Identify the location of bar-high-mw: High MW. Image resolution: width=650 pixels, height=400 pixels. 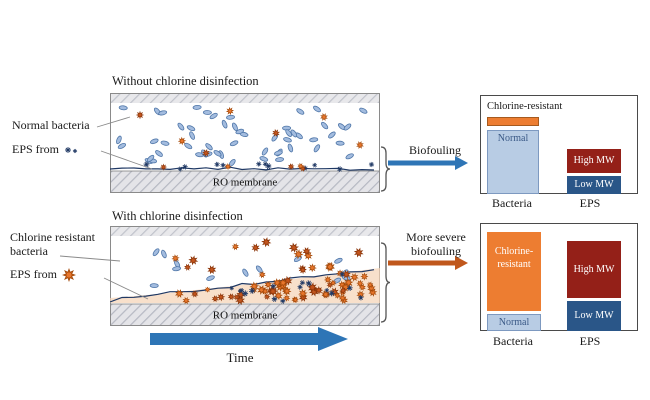
(594, 161).